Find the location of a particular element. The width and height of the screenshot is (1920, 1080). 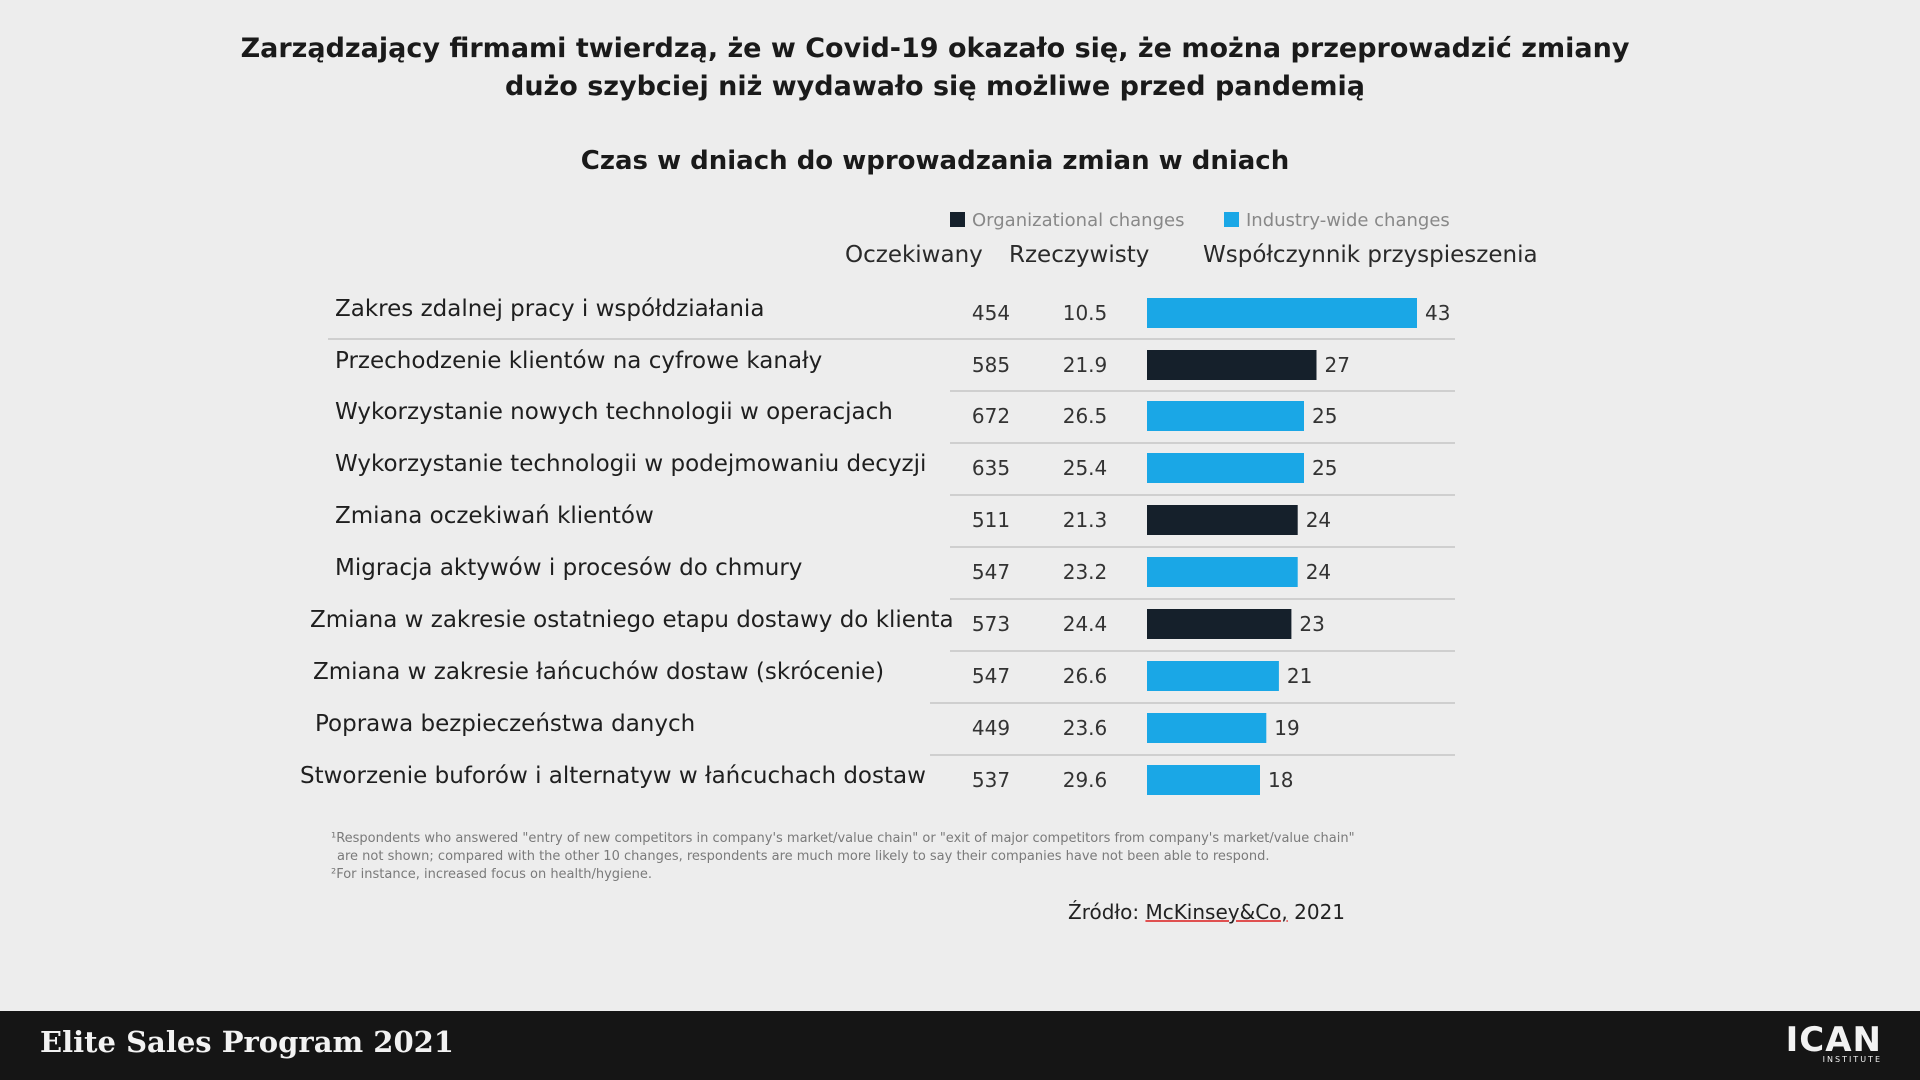

row-actual-value: 10.5 is located at coordinates (1085, 313).